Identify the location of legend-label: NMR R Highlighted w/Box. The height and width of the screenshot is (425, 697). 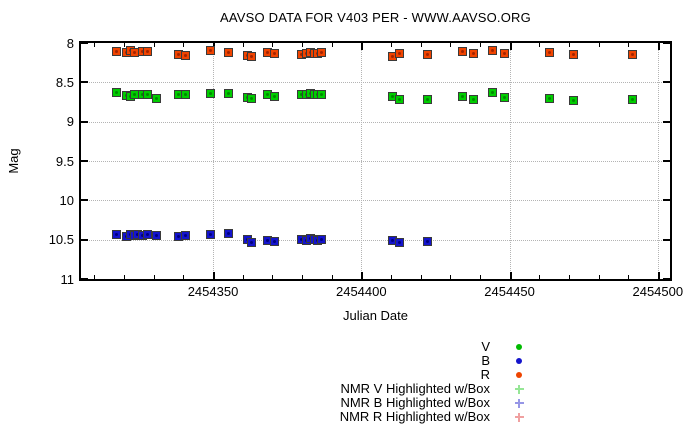
(414, 416).